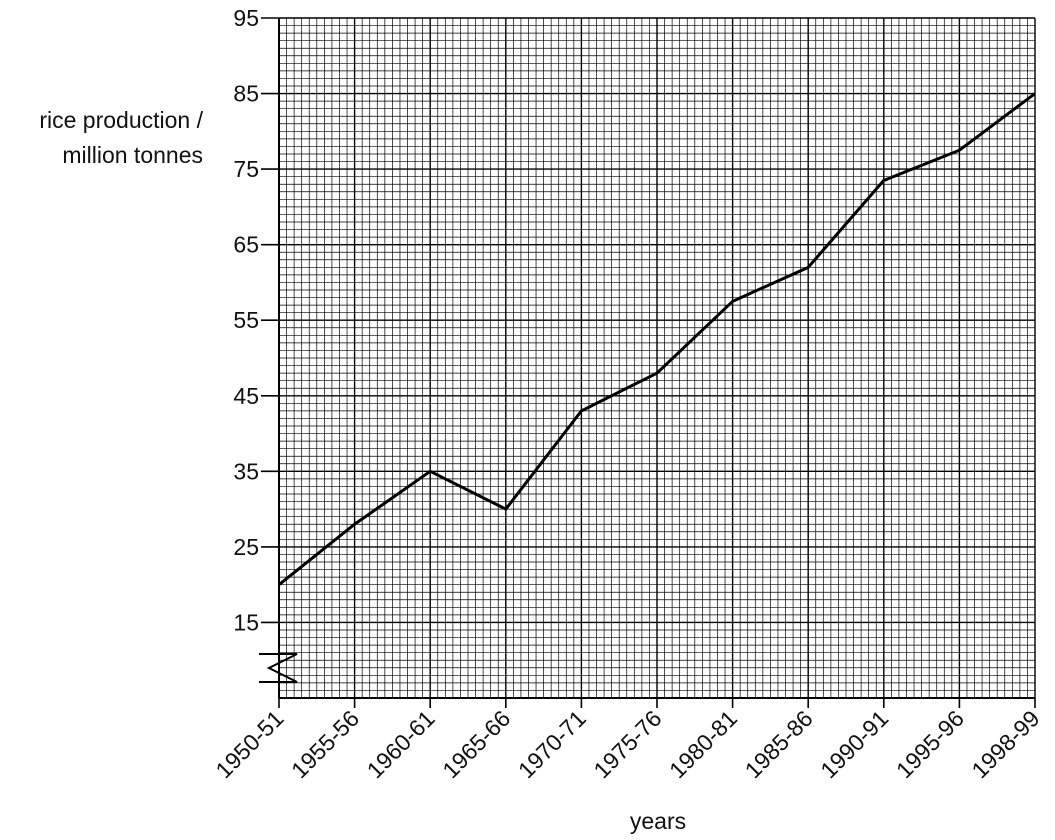 This screenshot has height=840, width=1055. What do you see at coordinates (246, 622) in the screenshot?
I see `y-tick-label: 15` at bounding box center [246, 622].